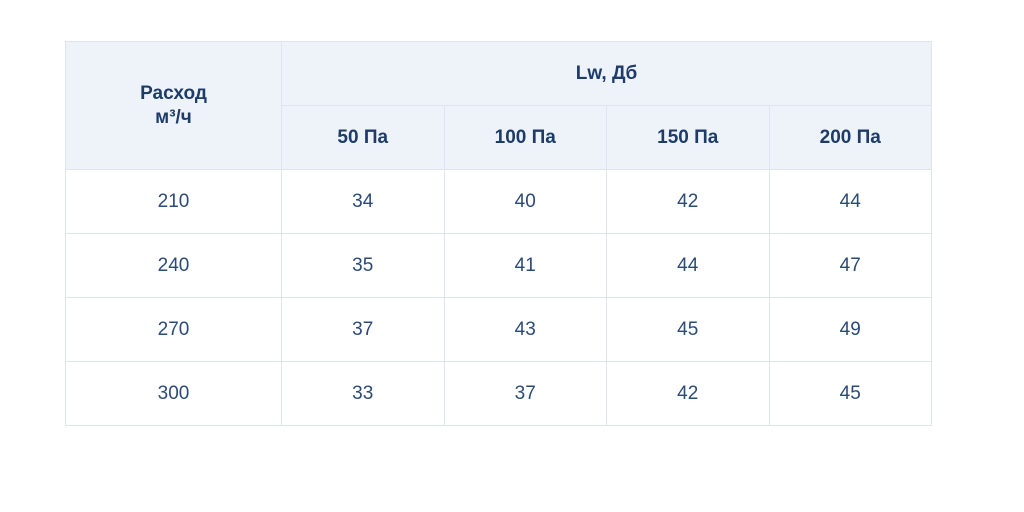  Describe the element at coordinates (688, 137) in the screenshot. I see `column-header: 150 Па` at that location.